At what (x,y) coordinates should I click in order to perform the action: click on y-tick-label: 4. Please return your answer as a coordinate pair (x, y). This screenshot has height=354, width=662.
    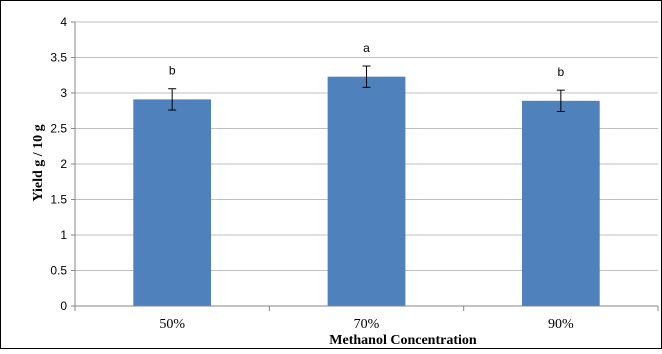
    Looking at the image, I should click on (63, 22).